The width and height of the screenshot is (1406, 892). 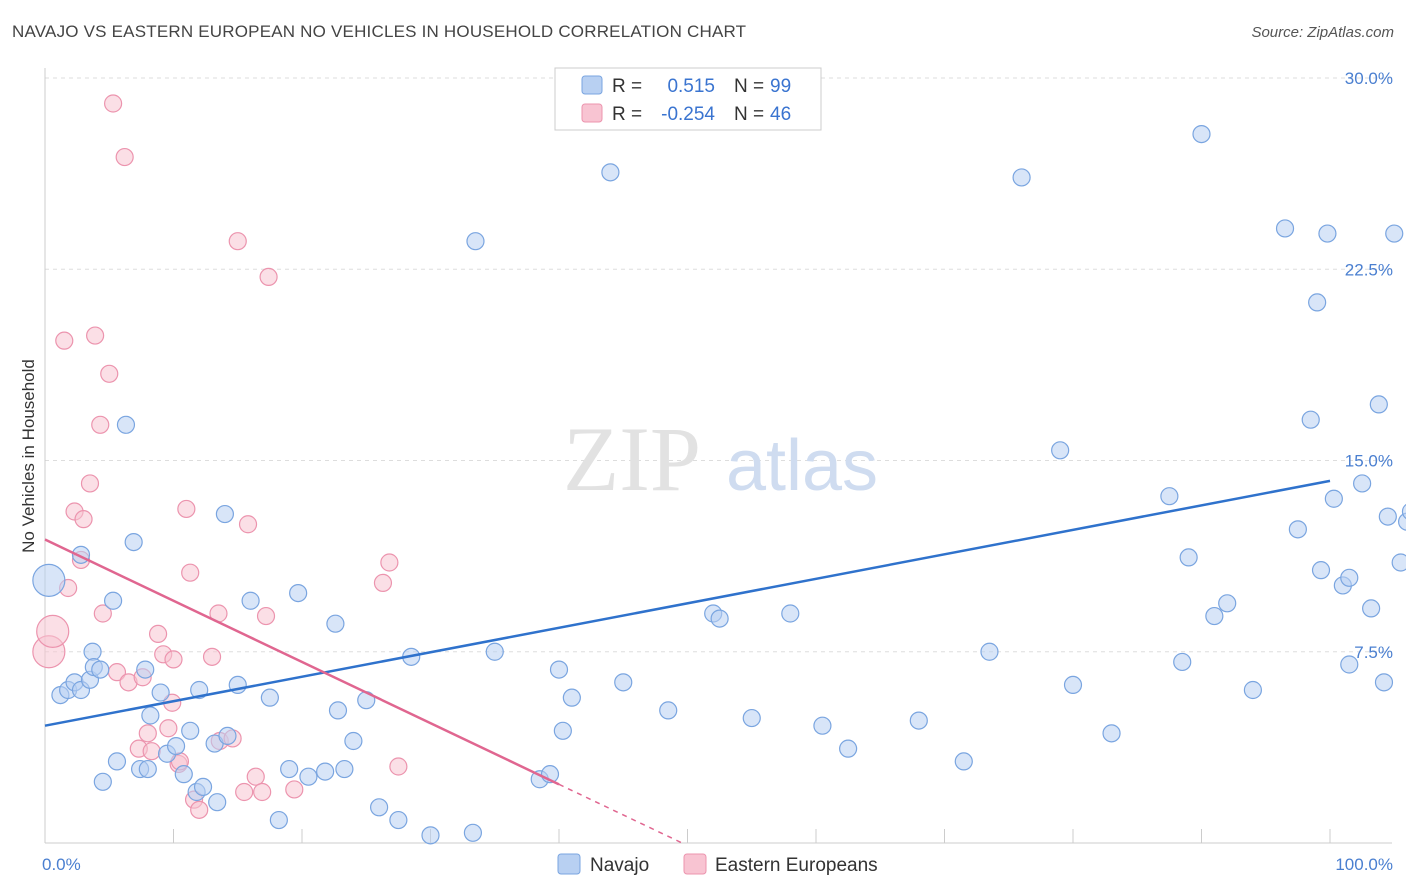 I want to click on x-tick-label: 0.0%, so click(x=61, y=864).